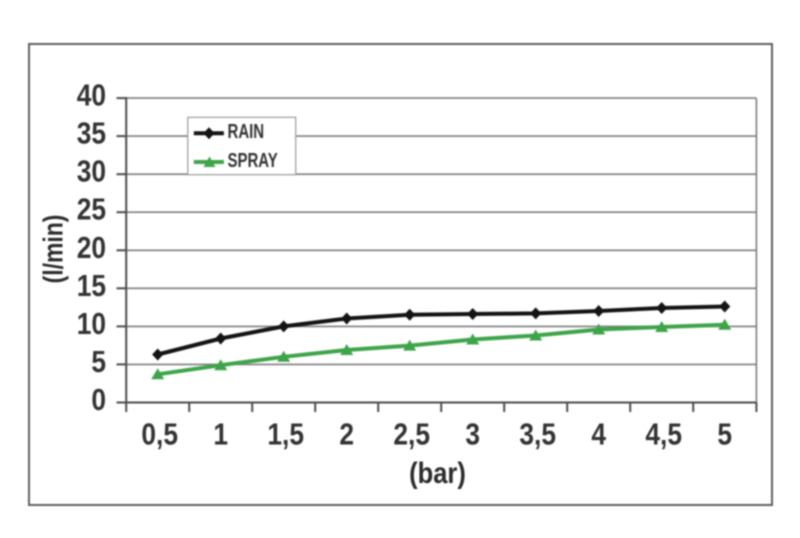 This screenshot has width=800, height=538. What do you see at coordinates (598, 435) in the screenshot?
I see `svg-text: 4` at bounding box center [598, 435].